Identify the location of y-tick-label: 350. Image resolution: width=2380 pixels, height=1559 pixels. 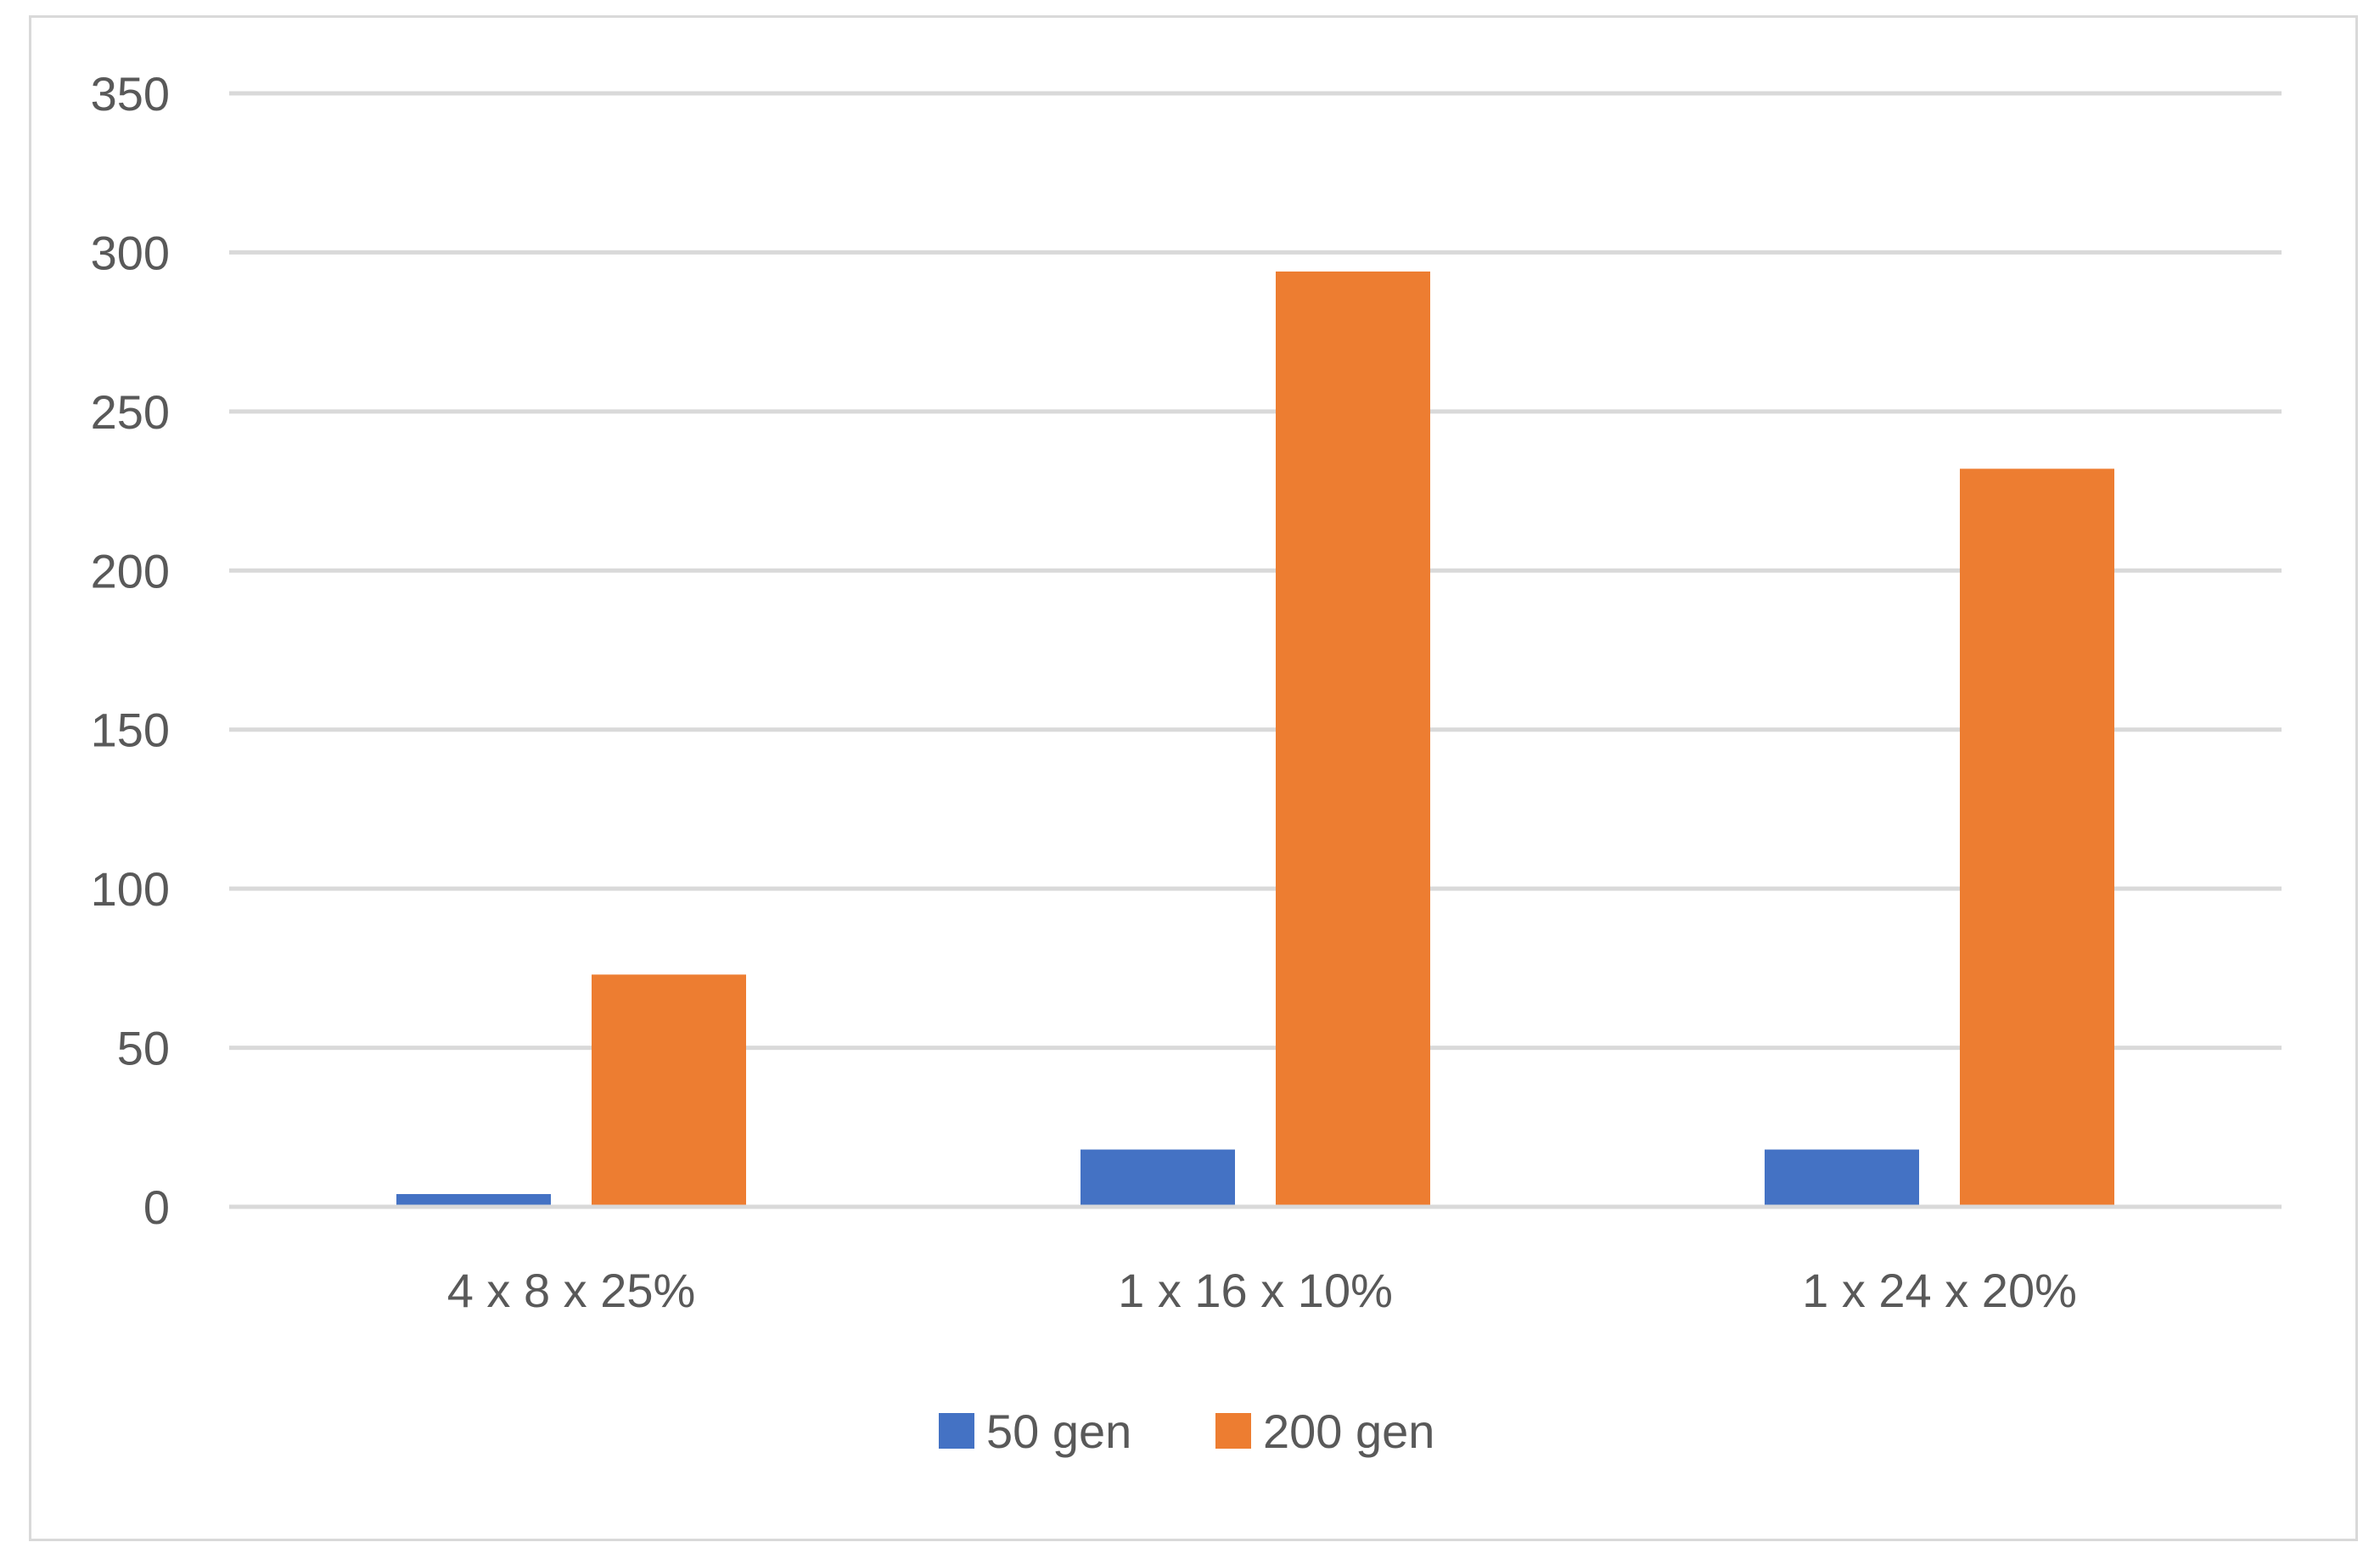
(130, 94).